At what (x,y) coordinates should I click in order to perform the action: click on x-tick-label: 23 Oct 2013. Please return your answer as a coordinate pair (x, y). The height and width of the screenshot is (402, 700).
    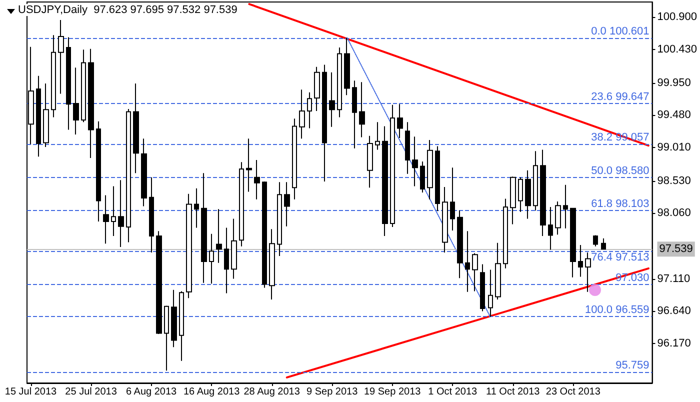
    Looking at the image, I should click on (573, 392).